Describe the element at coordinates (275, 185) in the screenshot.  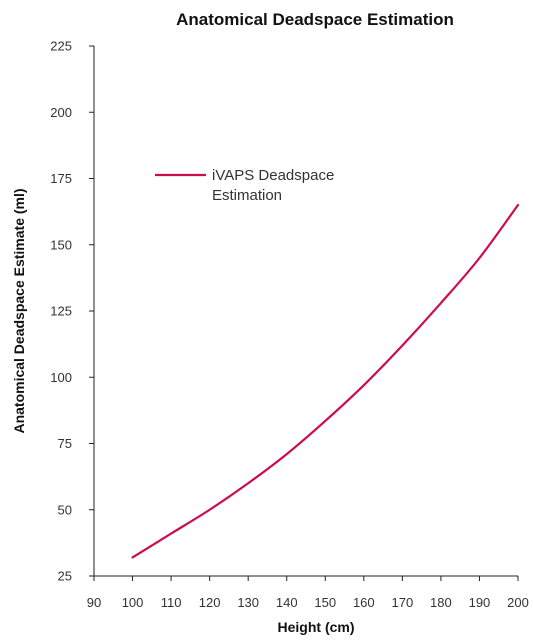
I see `legend-label: iVAPS Deadspace Estimation` at that location.